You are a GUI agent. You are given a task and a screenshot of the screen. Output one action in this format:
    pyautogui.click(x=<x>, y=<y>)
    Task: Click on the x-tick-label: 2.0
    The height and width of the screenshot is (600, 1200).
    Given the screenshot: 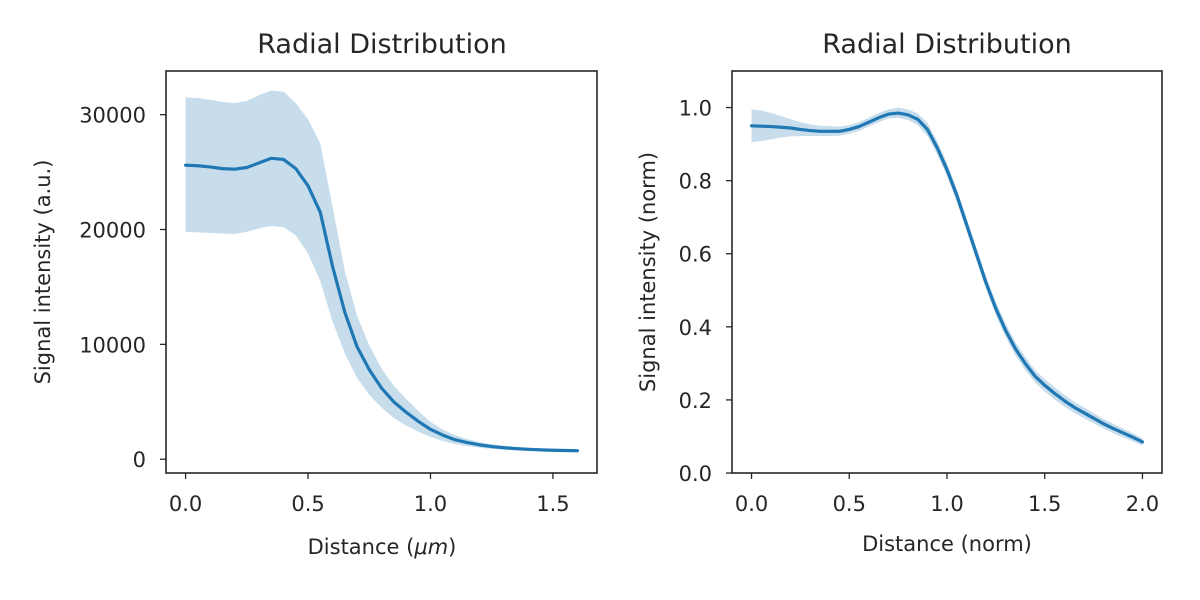 What is the action you would take?
    pyautogui.click(x=1142, y=504)
    